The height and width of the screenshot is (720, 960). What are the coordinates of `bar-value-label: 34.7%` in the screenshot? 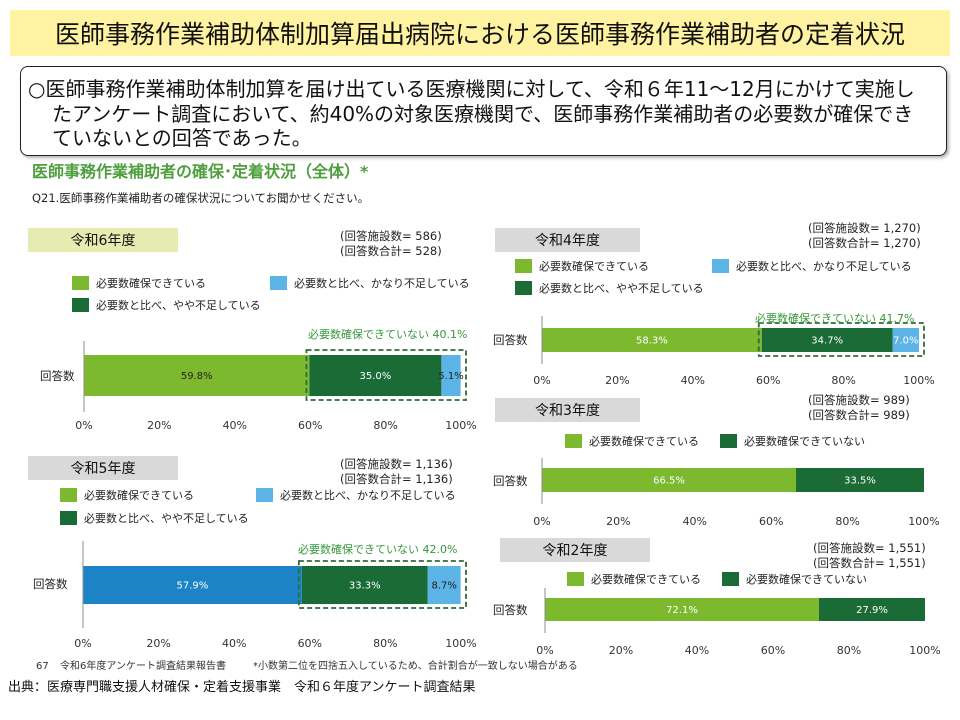 It's located at (827, 341).